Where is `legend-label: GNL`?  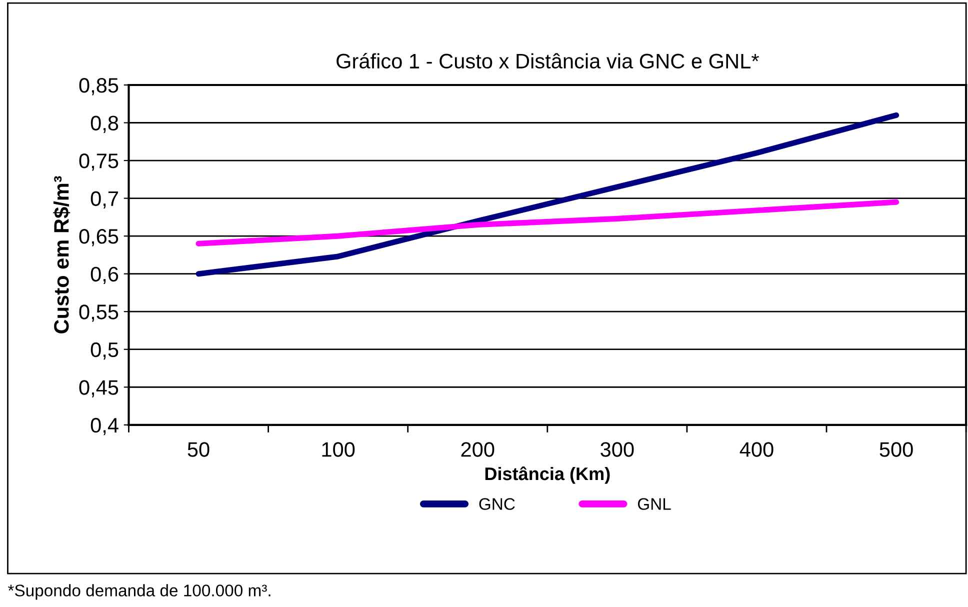 legend-label: GNL is located at coordinates (654, 504).